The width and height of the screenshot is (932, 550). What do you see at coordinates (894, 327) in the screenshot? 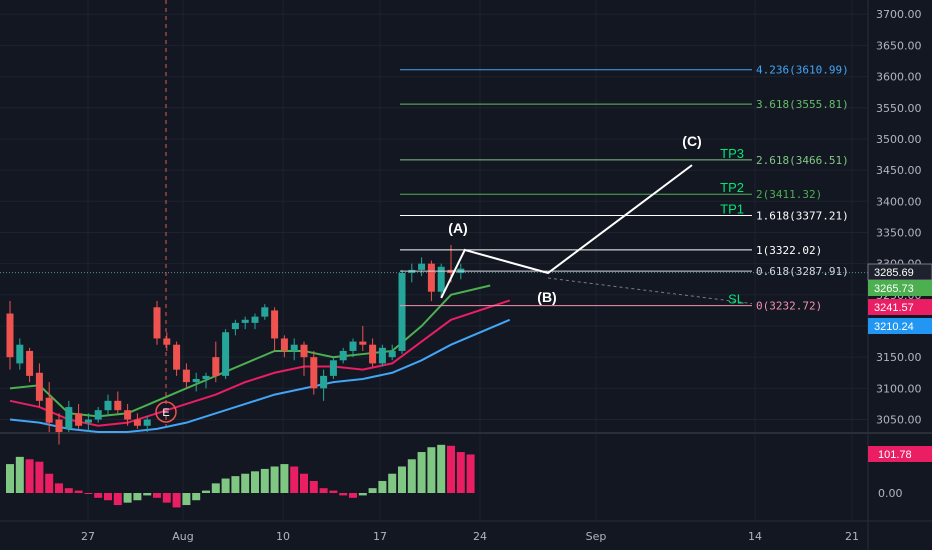
I see `price-badge-label: 3210.24` at bounding box center [894, 327].